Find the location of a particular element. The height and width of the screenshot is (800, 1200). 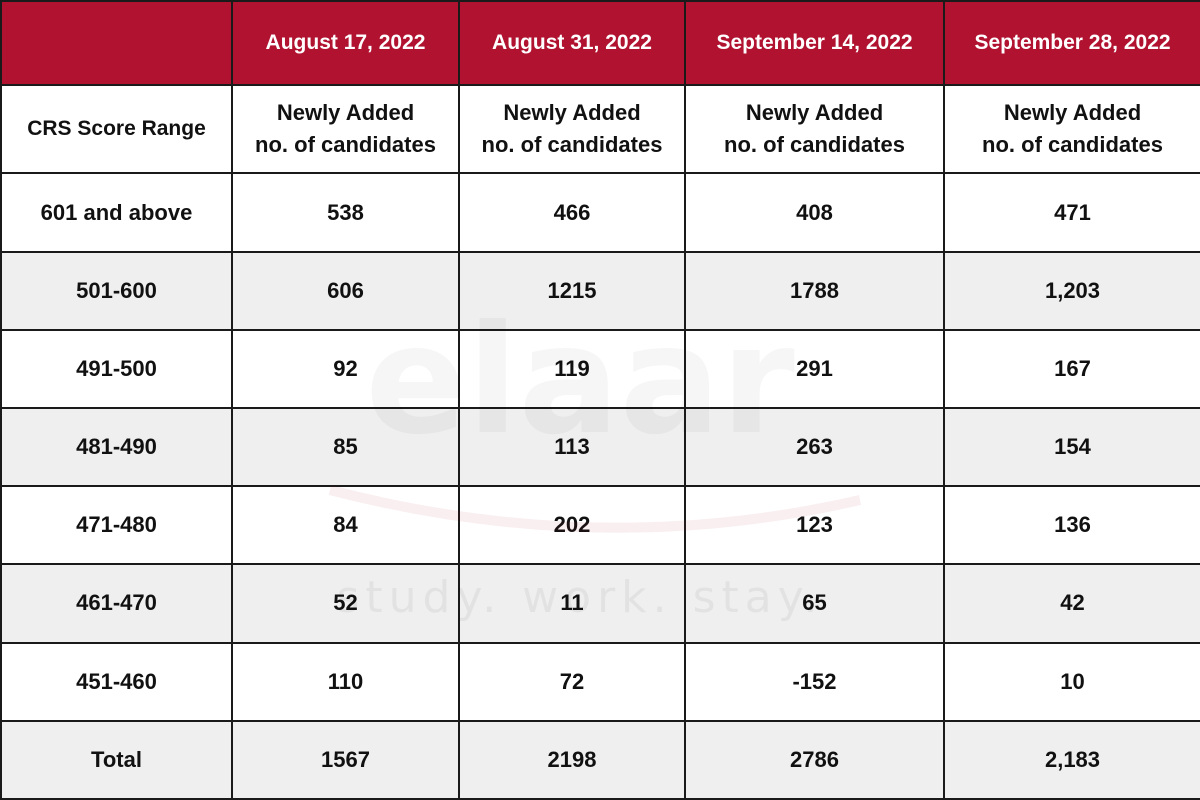

candidate-count-cell: 92 is located at coordinates (345, 368).